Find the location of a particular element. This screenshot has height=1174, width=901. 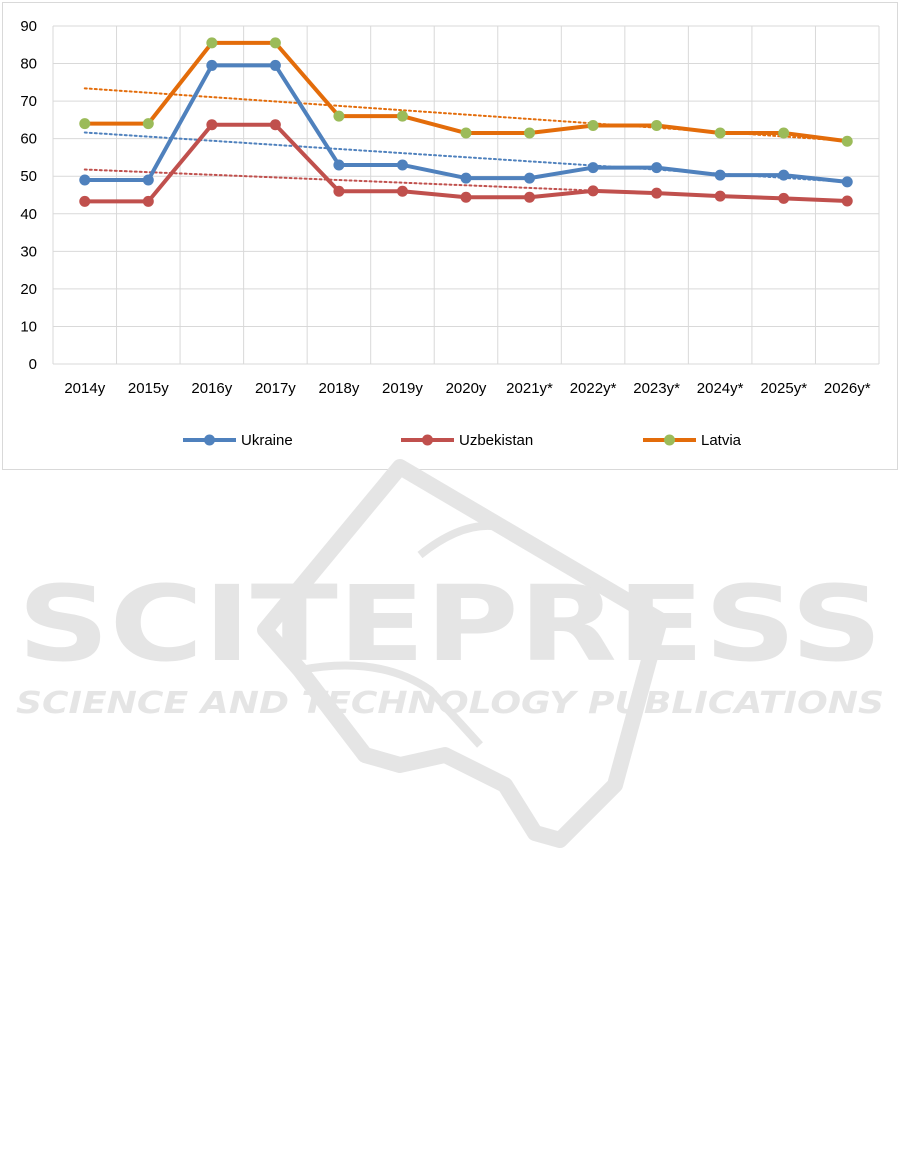

x-tick-label: 2016y is located at coordinates (211, 388).